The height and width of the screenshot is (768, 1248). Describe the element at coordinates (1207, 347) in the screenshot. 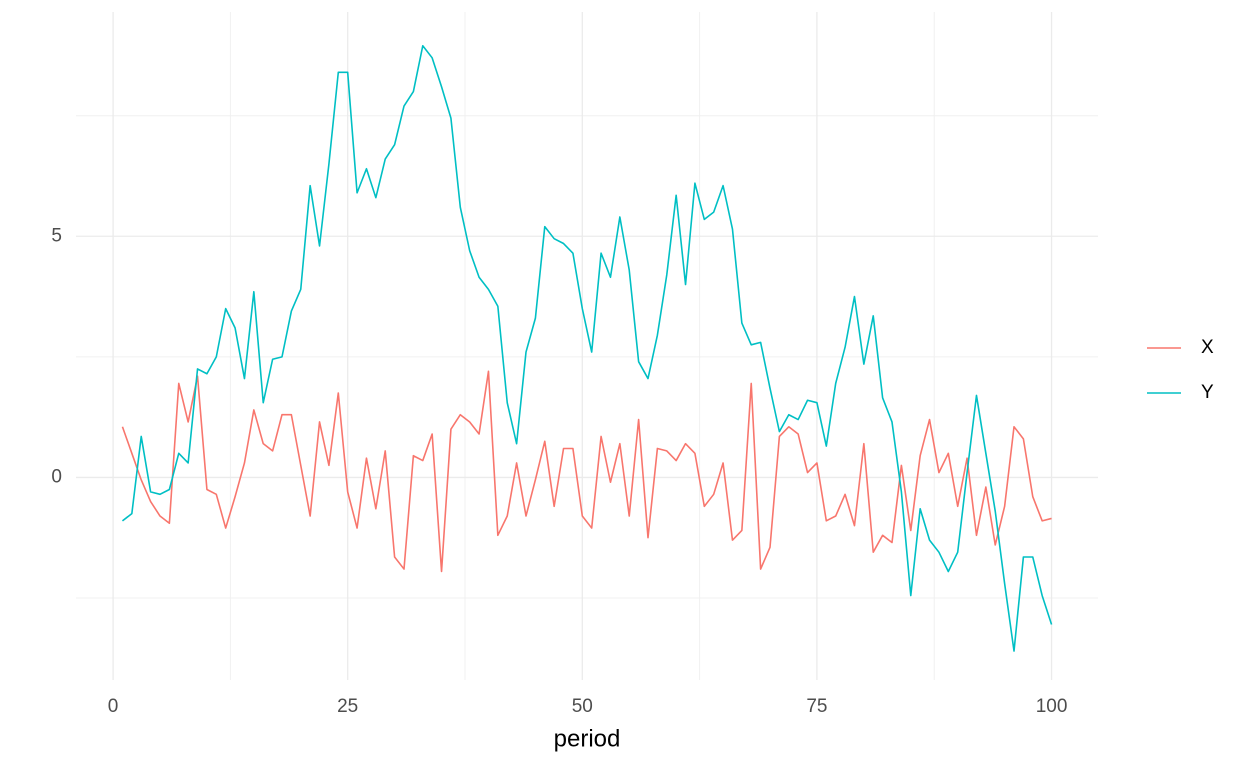

I see `legend-label: X` at that location.